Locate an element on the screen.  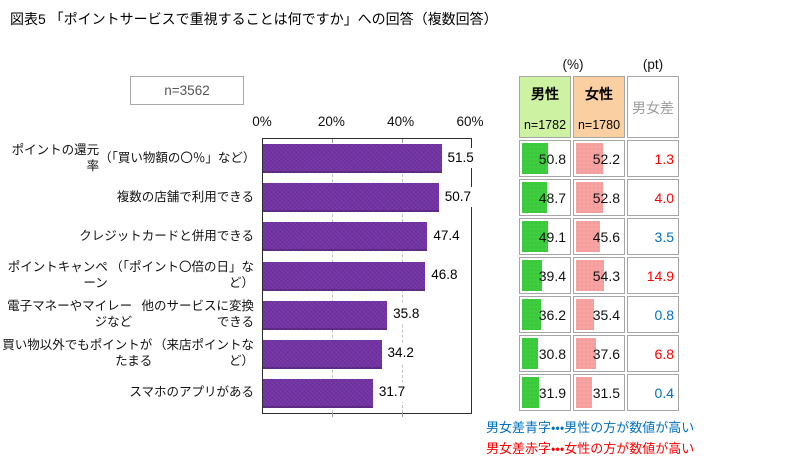
category-label: クレジットカードと併用できる is located at coordinates (127, 235).